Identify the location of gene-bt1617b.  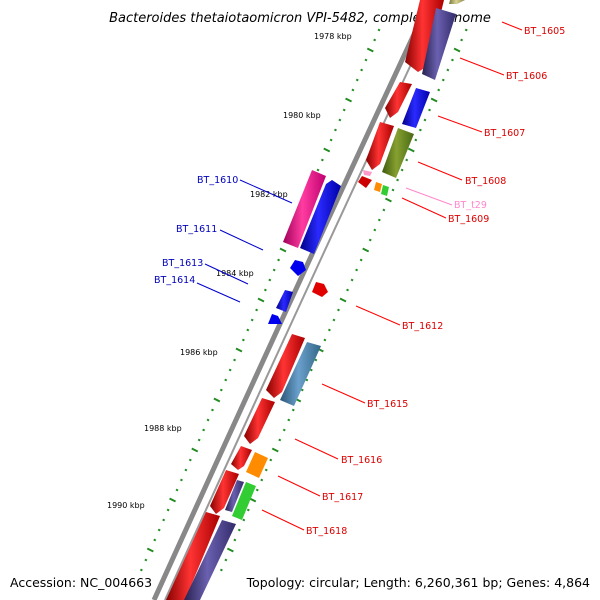
(224, 492).